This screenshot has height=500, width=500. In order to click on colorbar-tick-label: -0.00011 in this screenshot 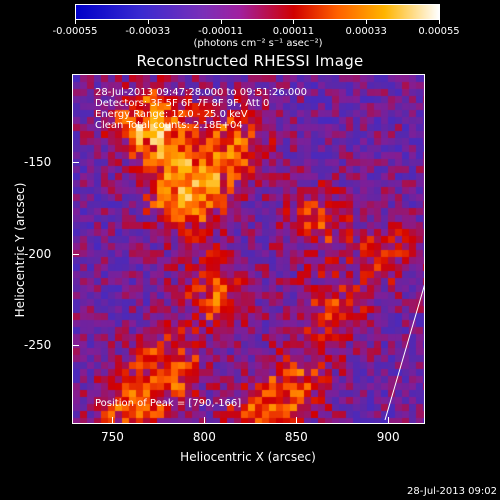, I will do `click(221, 31)`.